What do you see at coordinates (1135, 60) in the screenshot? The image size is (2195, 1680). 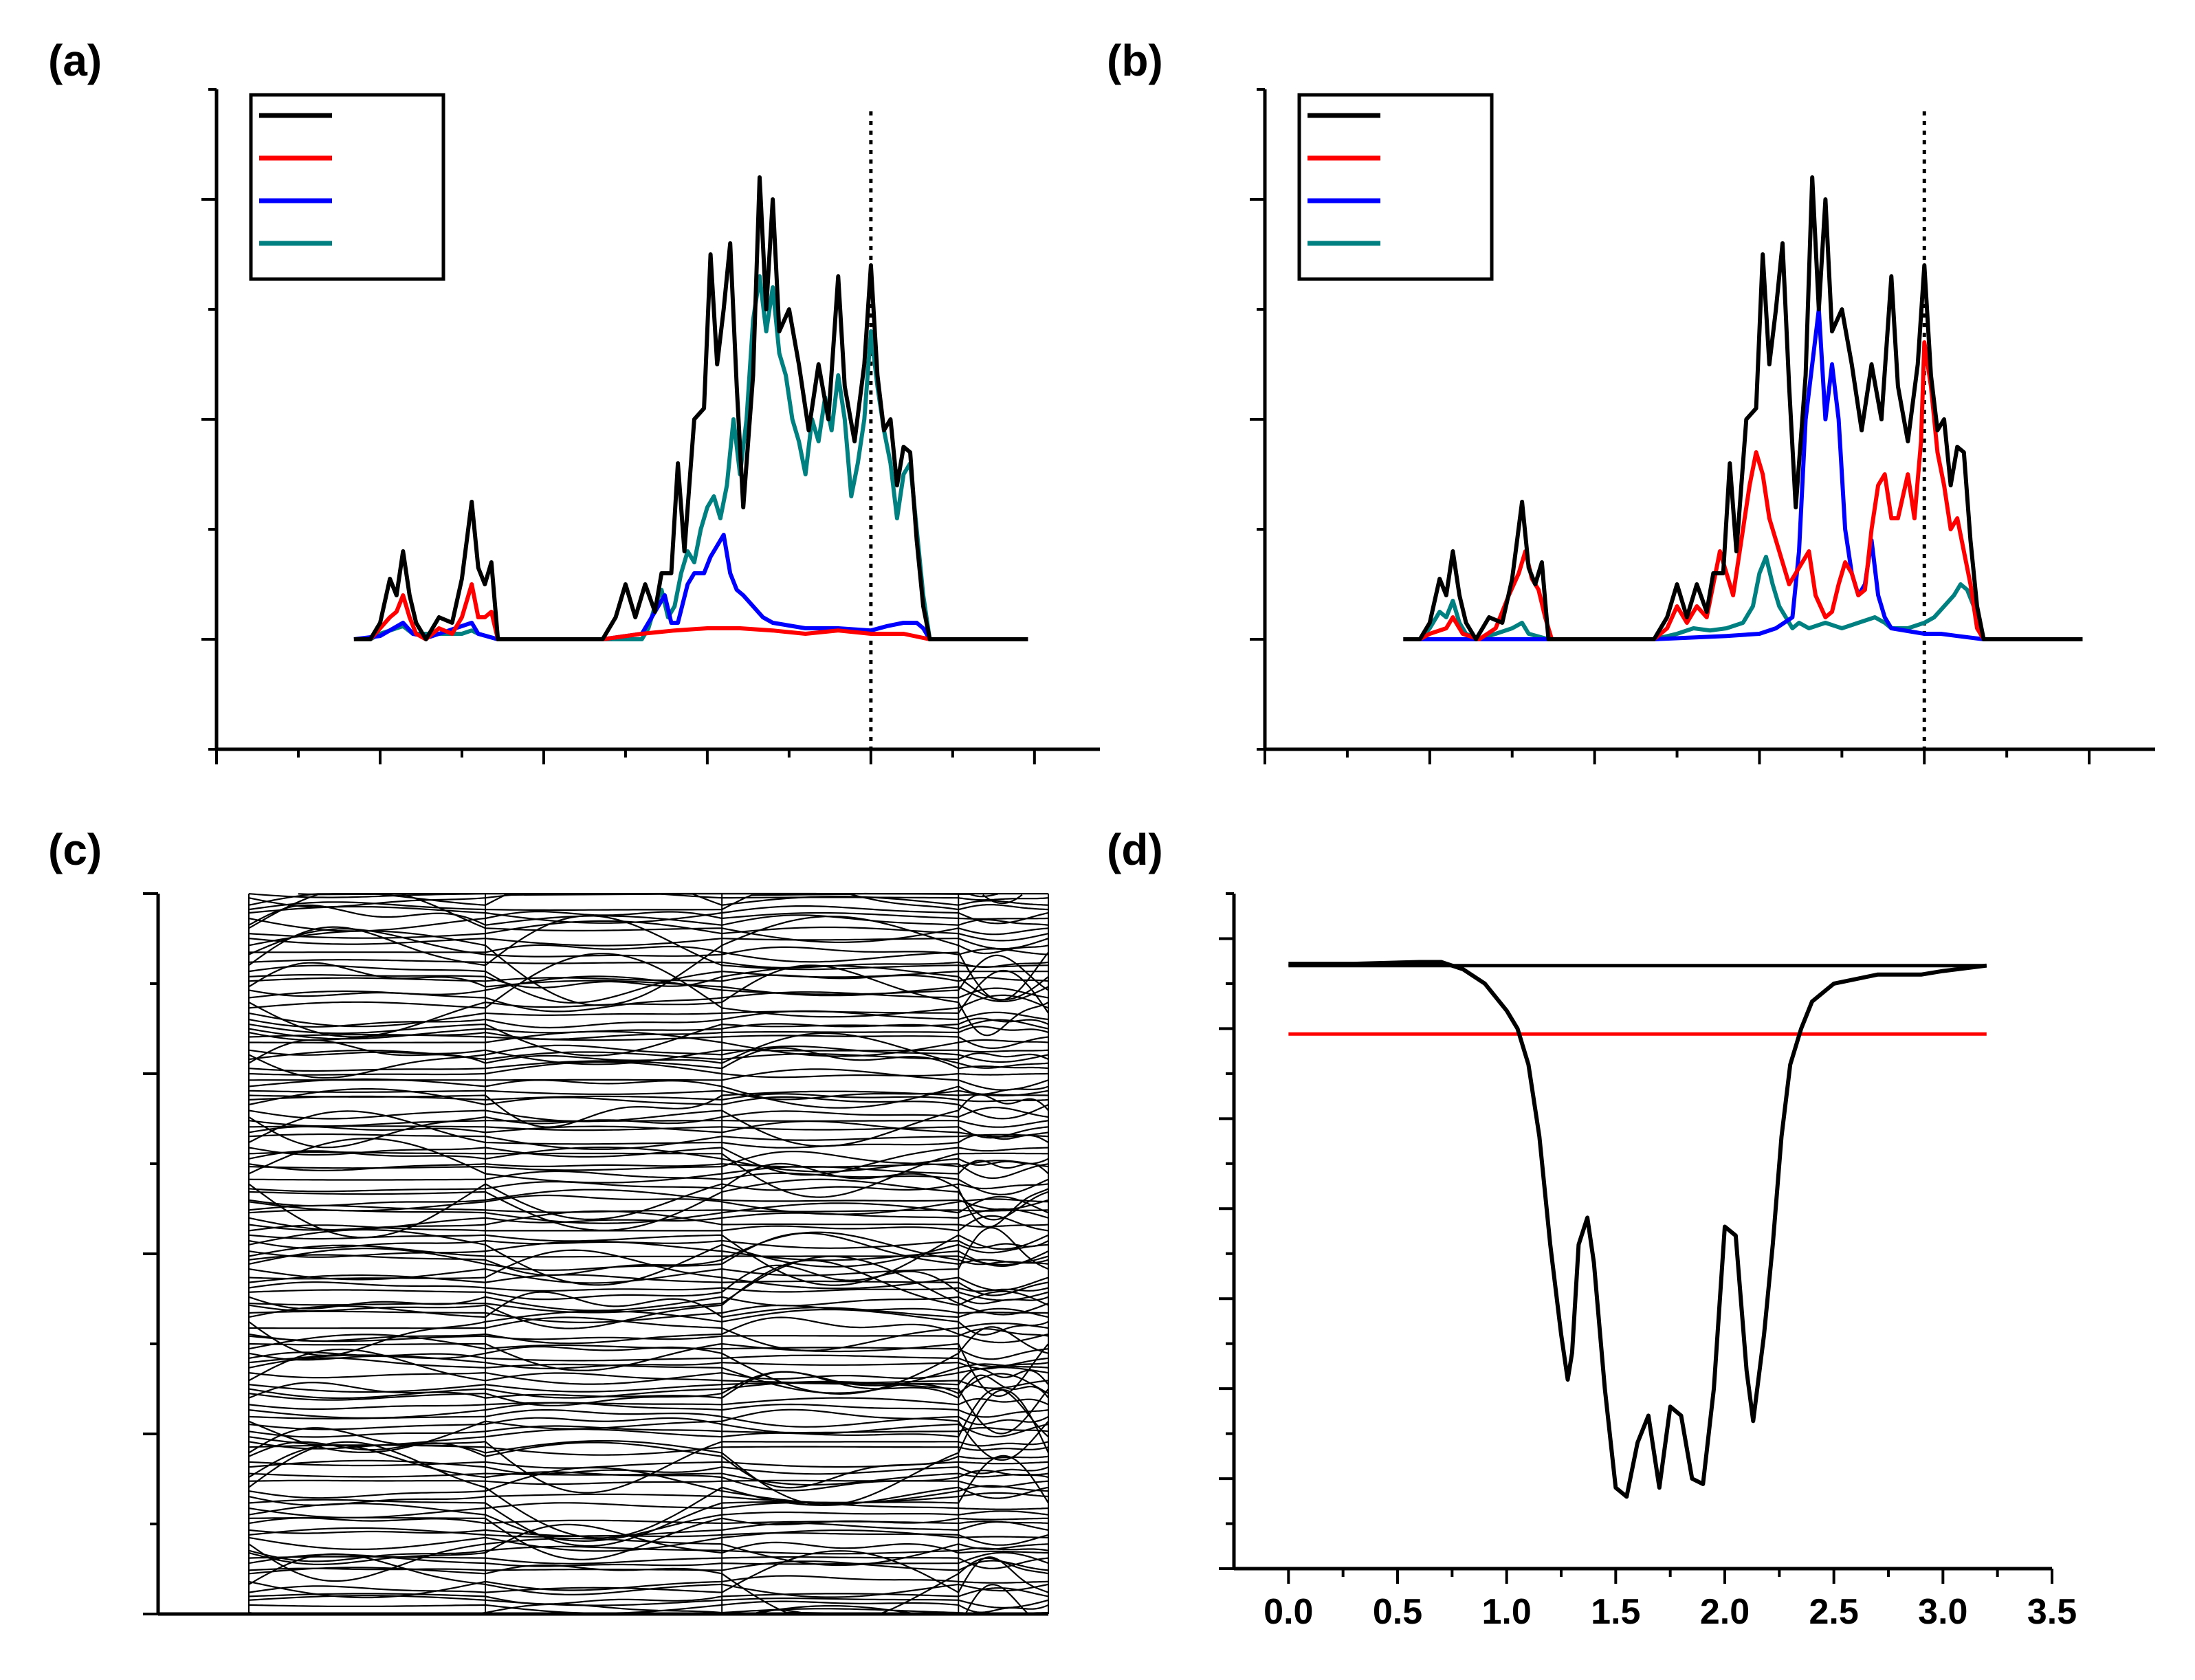 I see `panel-label-b: (b)` at bounding box center [1135, 60].